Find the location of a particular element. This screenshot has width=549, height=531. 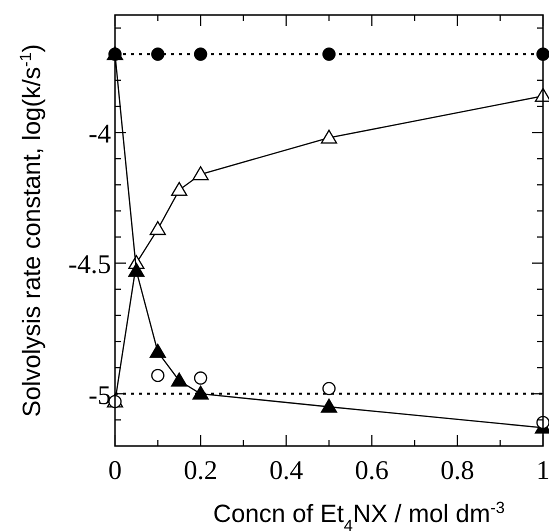

x-tick-label: 0.4 is located at coordinates (286, 470).